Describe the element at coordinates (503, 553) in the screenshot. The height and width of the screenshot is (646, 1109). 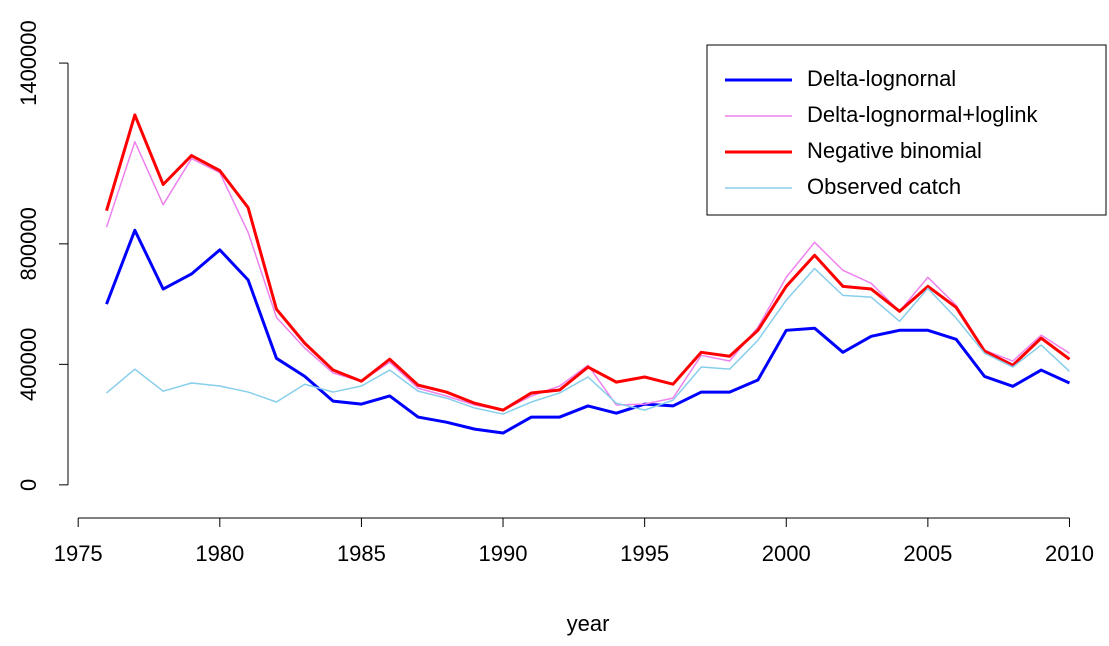
I see `x-tick-label: 1990` at that location.